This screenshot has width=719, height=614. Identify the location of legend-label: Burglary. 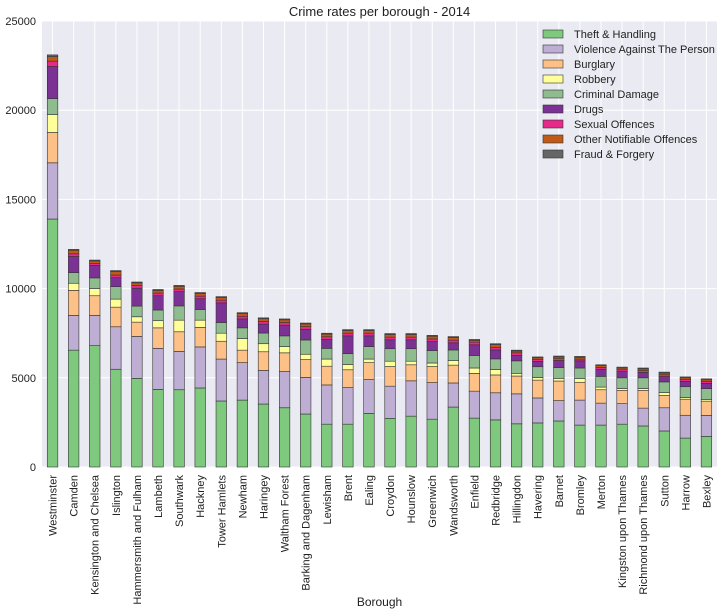
(594, 65).